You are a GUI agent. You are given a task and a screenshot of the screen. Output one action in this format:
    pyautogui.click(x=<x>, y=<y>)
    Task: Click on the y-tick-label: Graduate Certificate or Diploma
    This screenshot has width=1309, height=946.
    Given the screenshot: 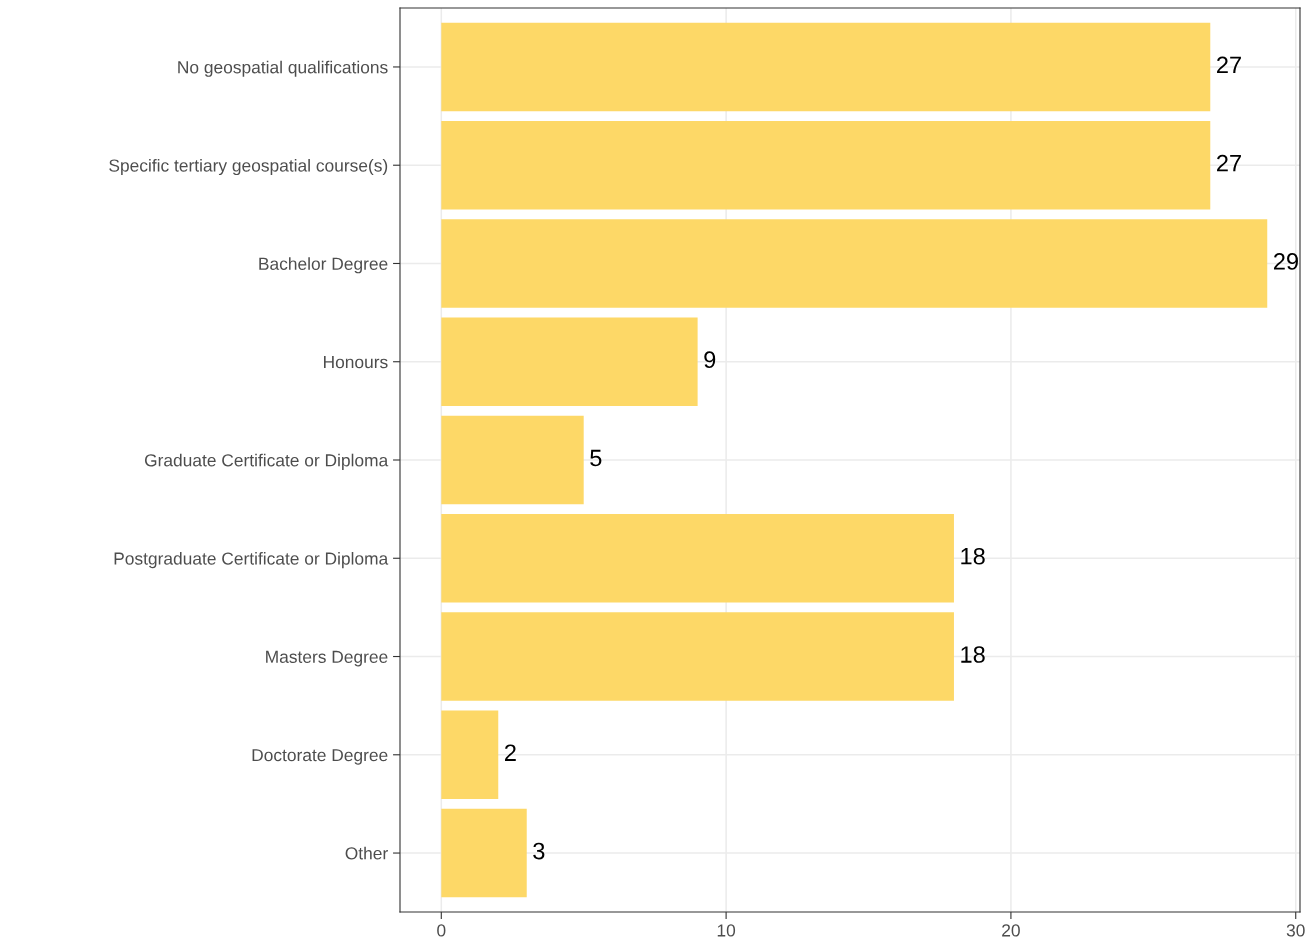 What is the action you would take?
    pyautogui.click(x=266, y=461)
    